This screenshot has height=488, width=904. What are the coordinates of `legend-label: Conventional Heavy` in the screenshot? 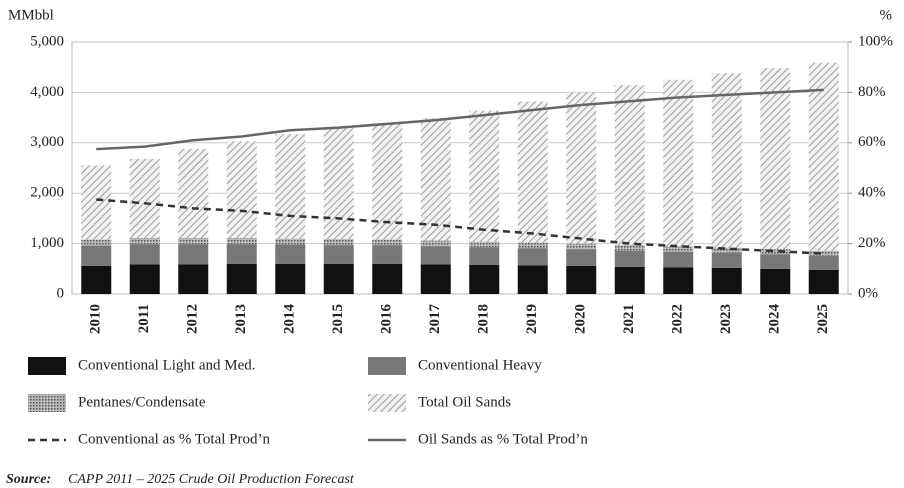 It's located at (480, 365).